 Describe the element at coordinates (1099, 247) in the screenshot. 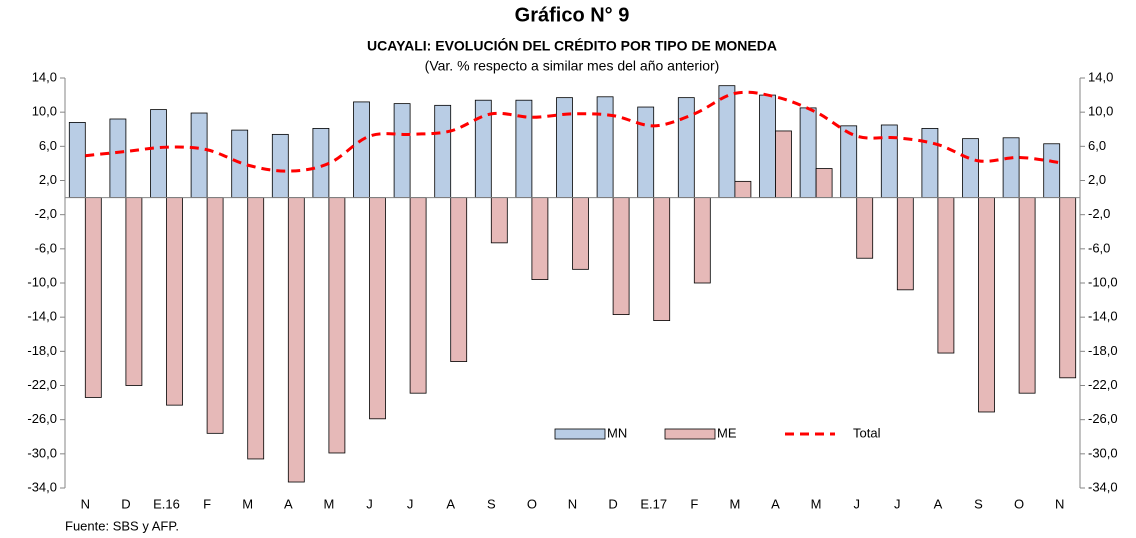

I see `y2-tick-label: -6,0` at that location.